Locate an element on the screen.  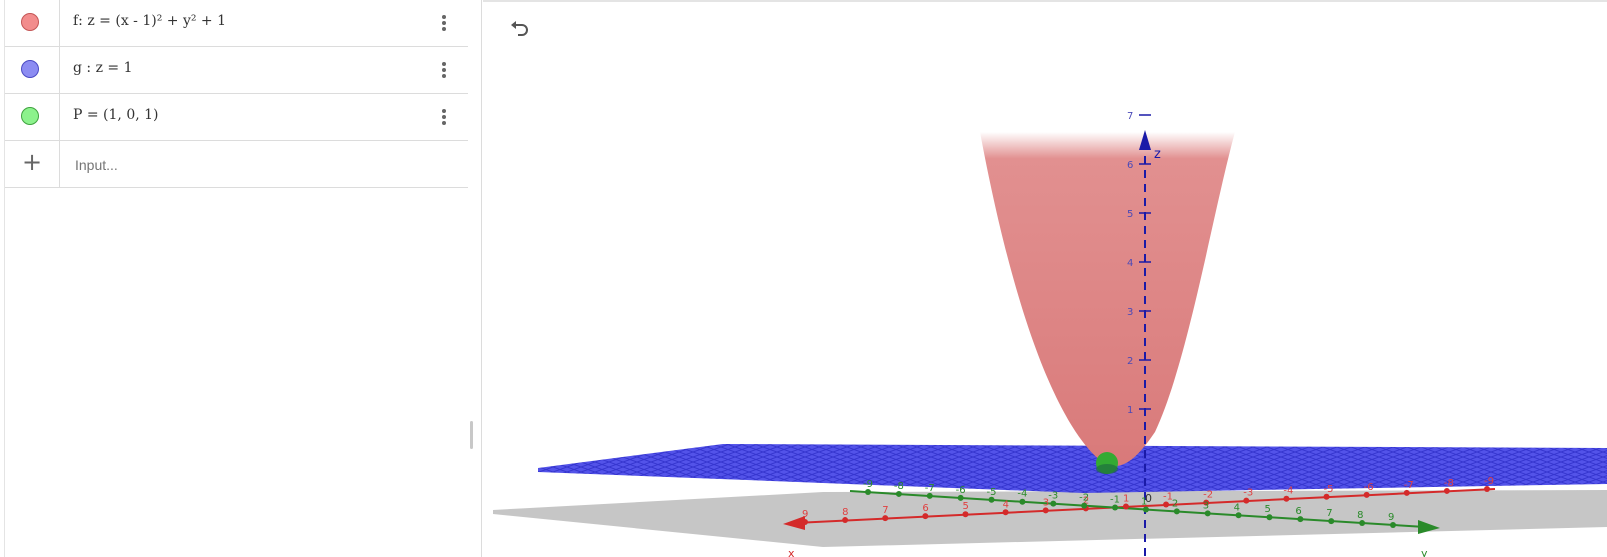
visibility-toggle-f is located at coordinates (30, 22).